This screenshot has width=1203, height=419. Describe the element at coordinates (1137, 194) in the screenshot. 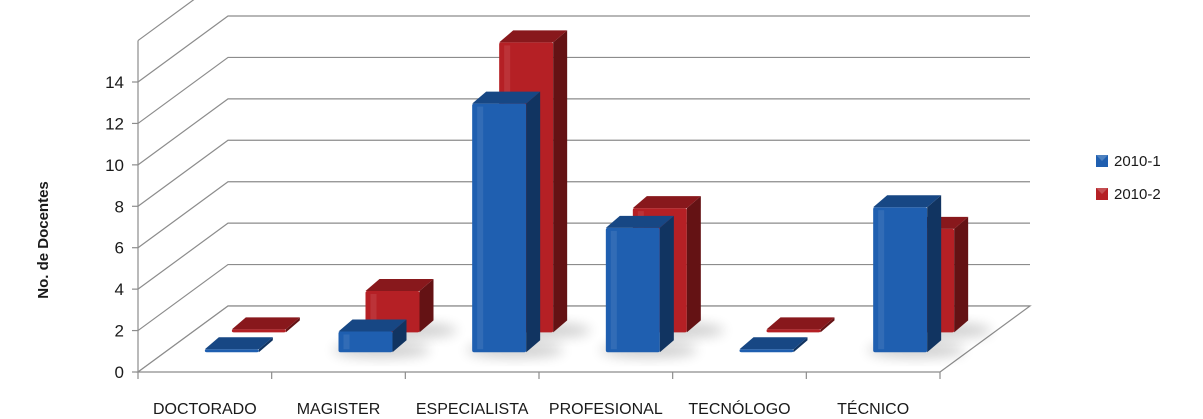

I see `legend-label: 2010-2` at that location.